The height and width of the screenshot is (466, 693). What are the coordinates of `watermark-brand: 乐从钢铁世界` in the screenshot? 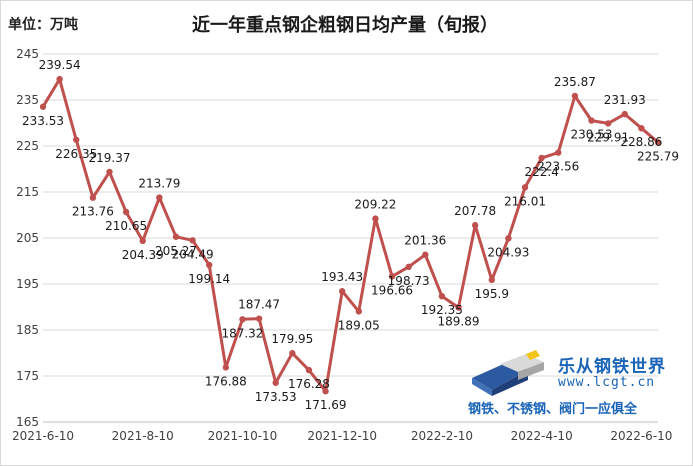 It's located at (612, 367).